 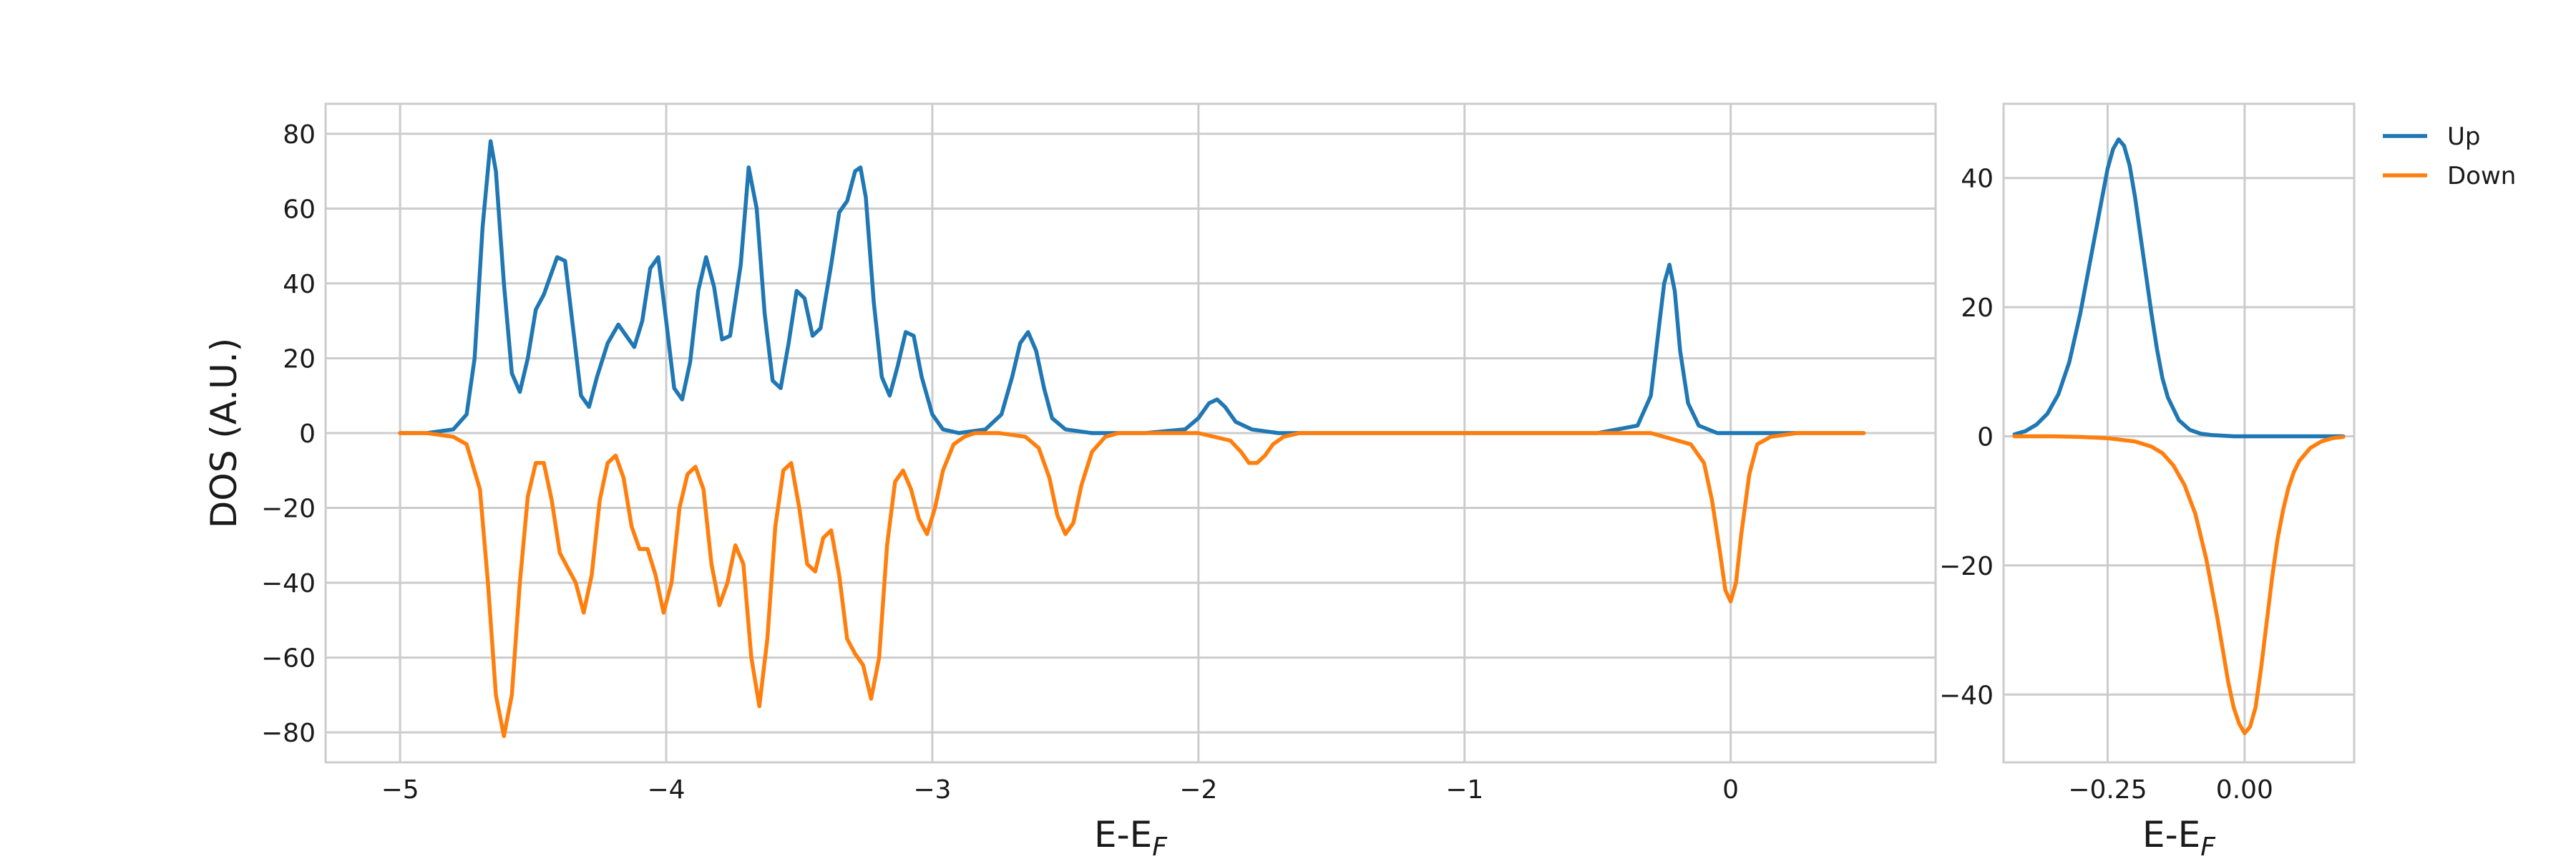 What do you see at coordinates (2170, 790) in the screenshot?
I see `zoom-x-ticks: −0.25 0.00` at bounding box center [2170, 790].